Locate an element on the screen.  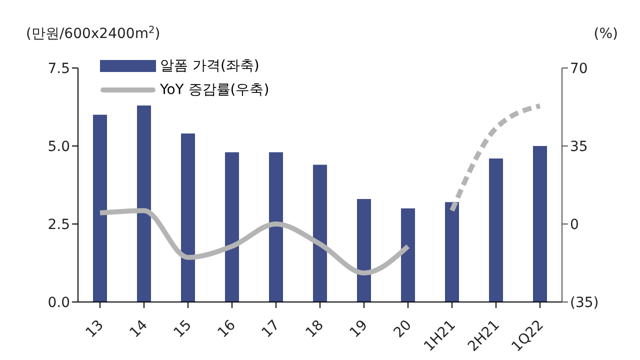
x-tick-label: 20 is located at coordinates (402, 329).